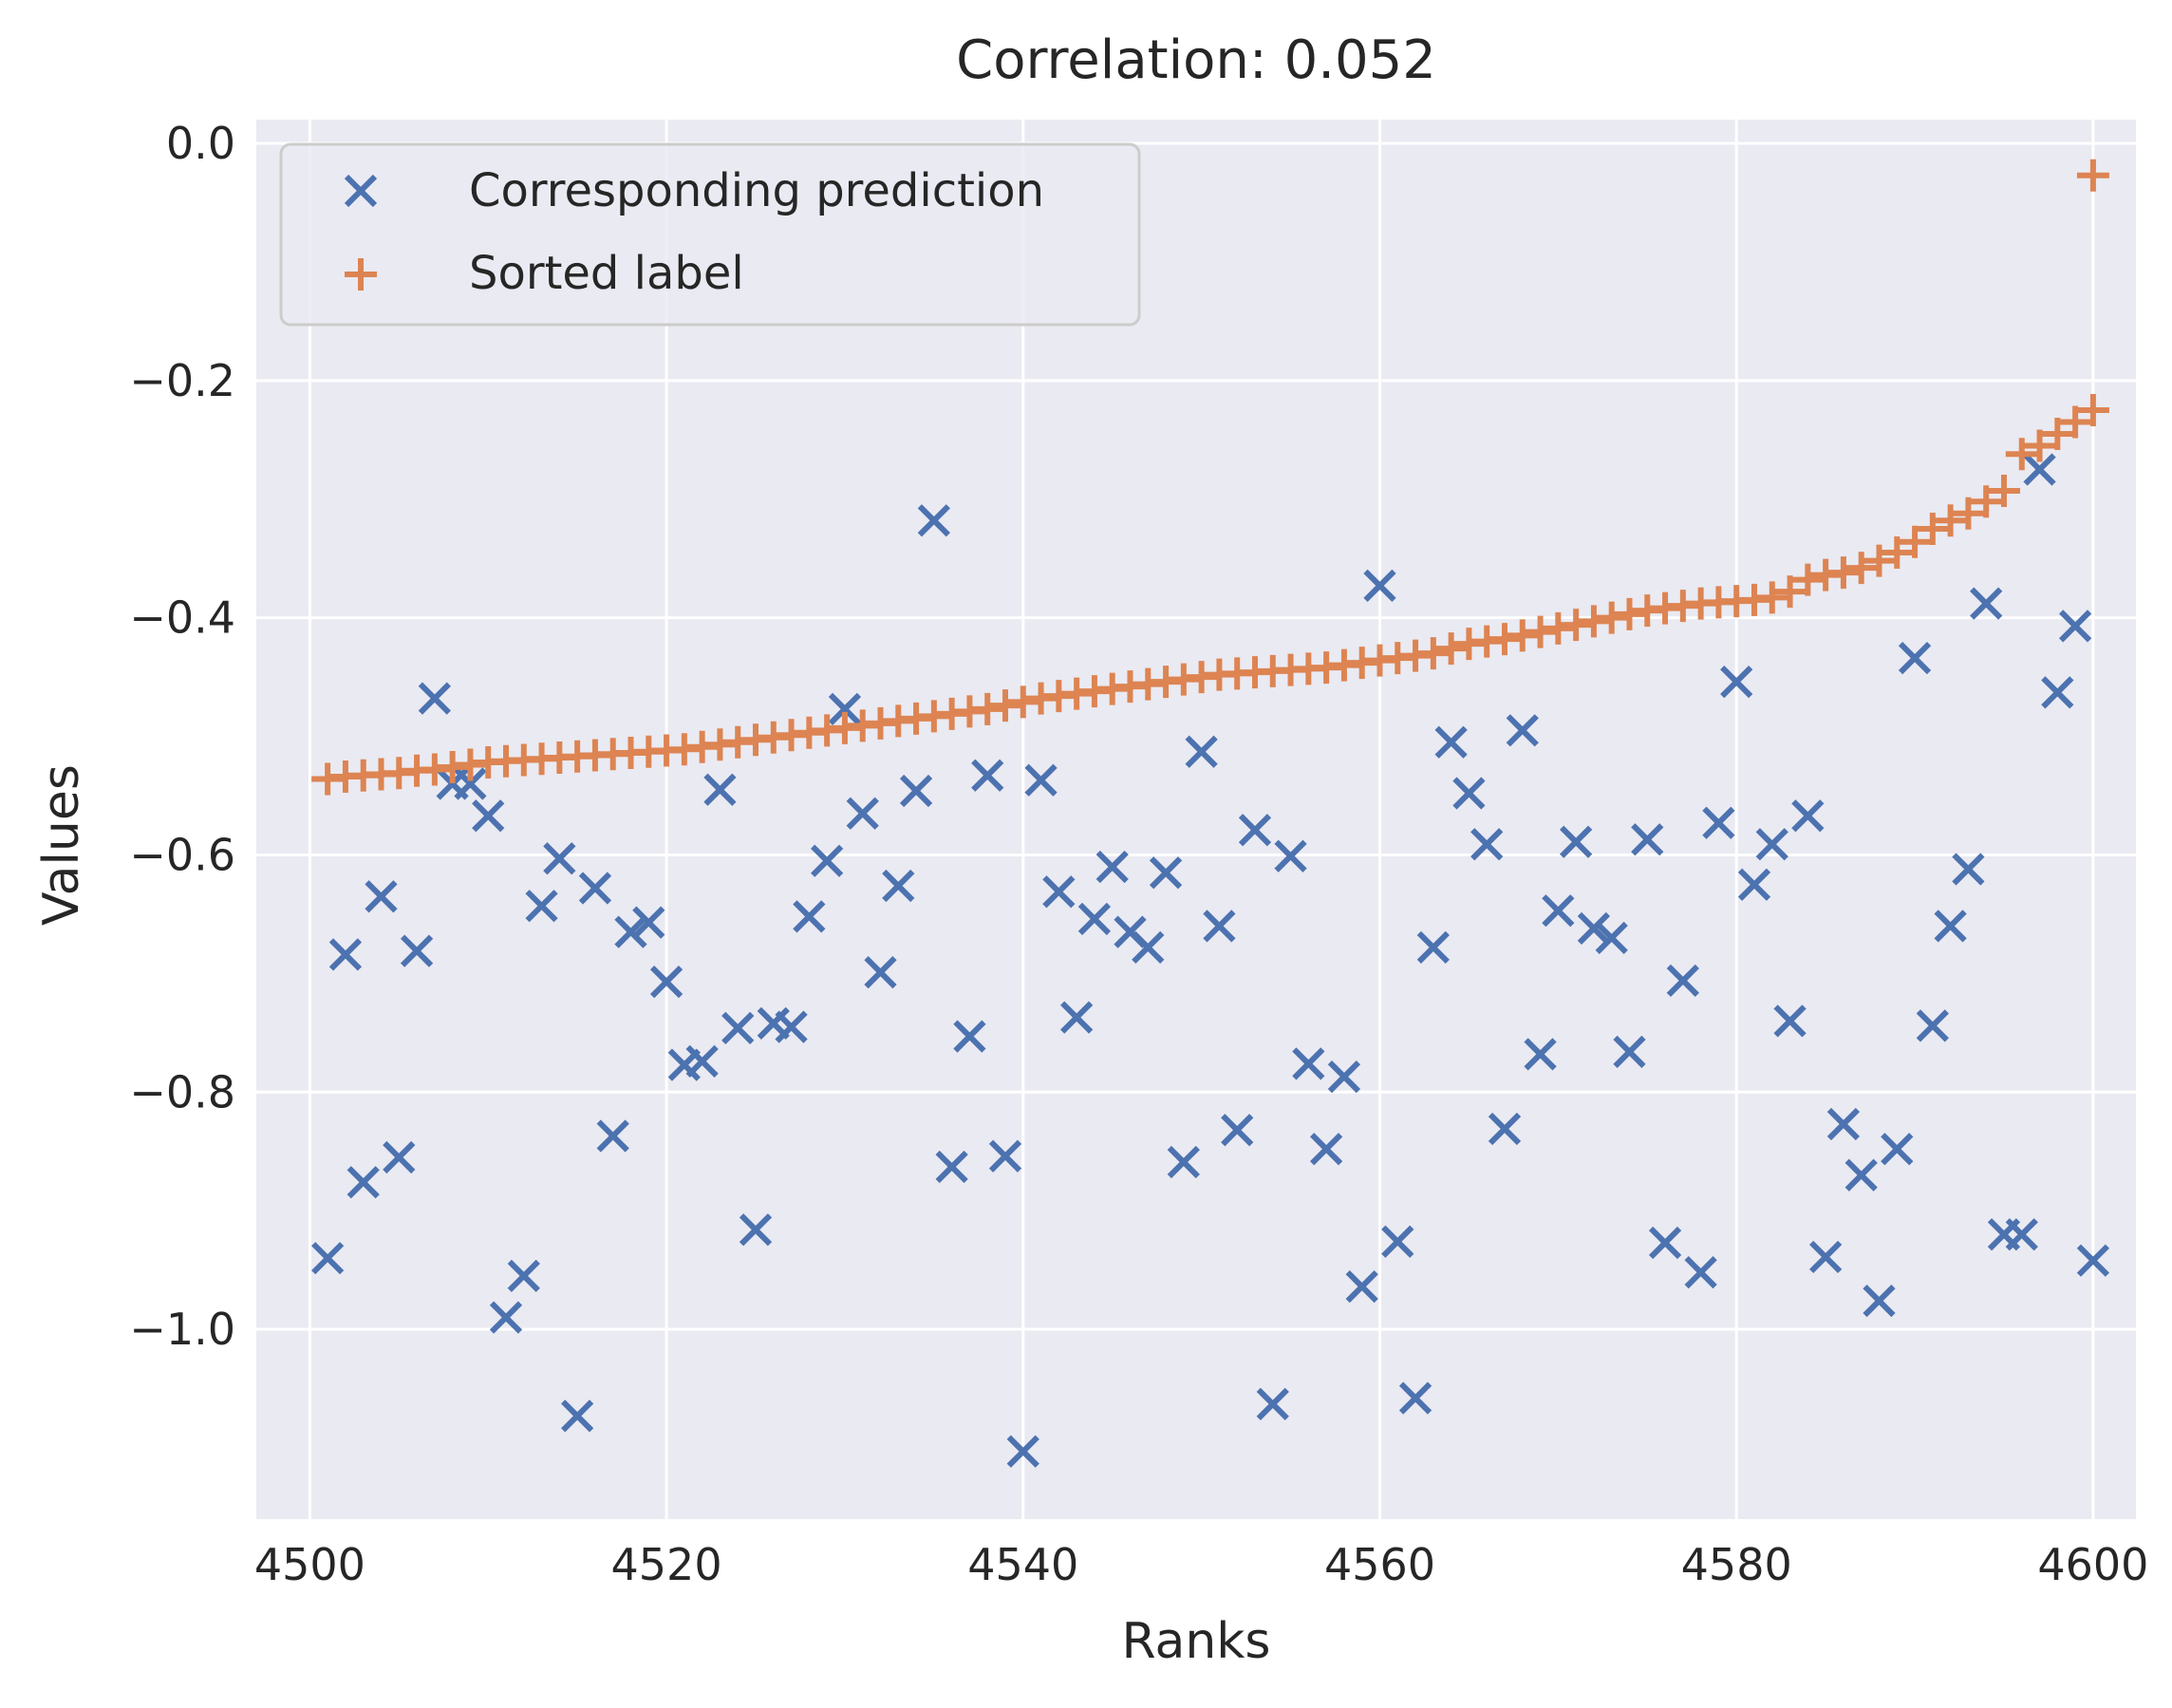 The height and width of the screenshot is (1708, 2172). What do you see at coordinates (2092, 1564) in the screenshot?
I see `x-tick-label: 4600` at bounding box center [2092, 1564].